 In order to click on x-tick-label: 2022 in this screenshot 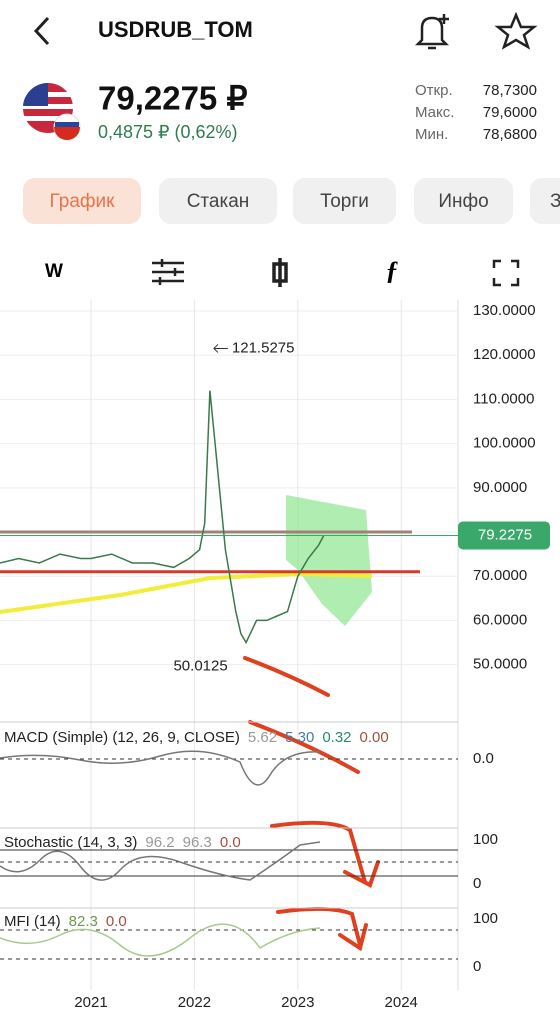, I will do `click(194, 1002)`.